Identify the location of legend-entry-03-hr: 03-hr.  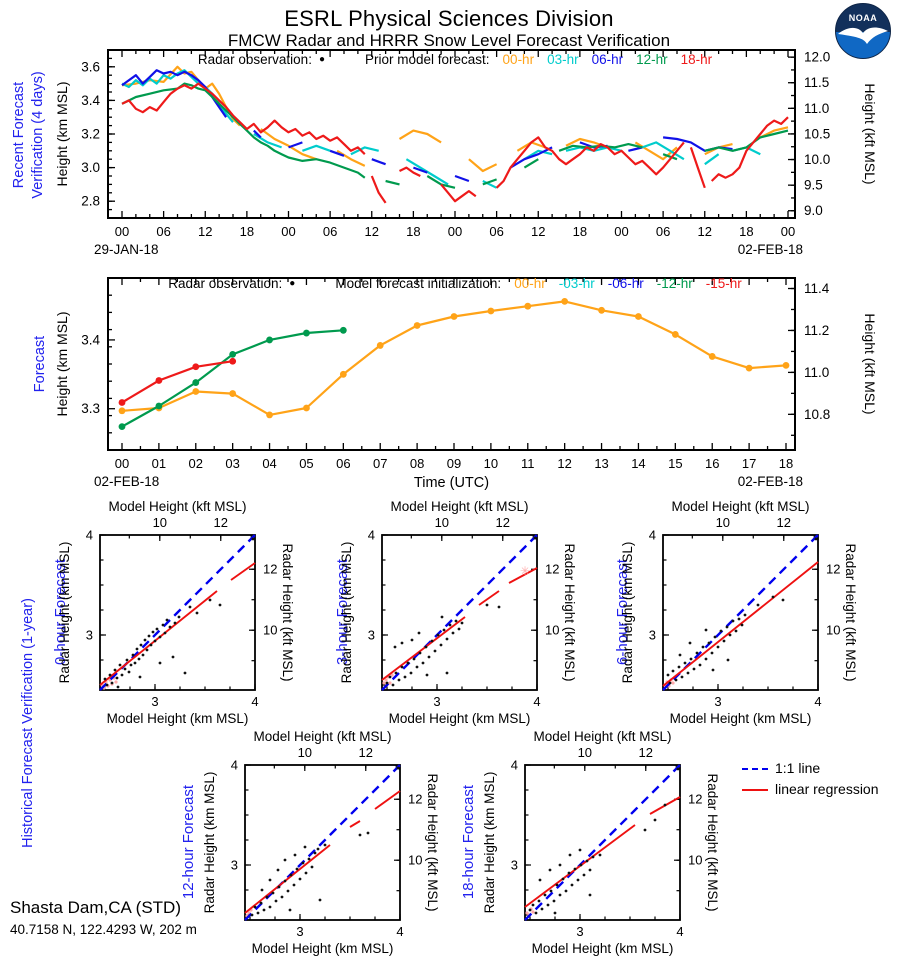
(563, 59).